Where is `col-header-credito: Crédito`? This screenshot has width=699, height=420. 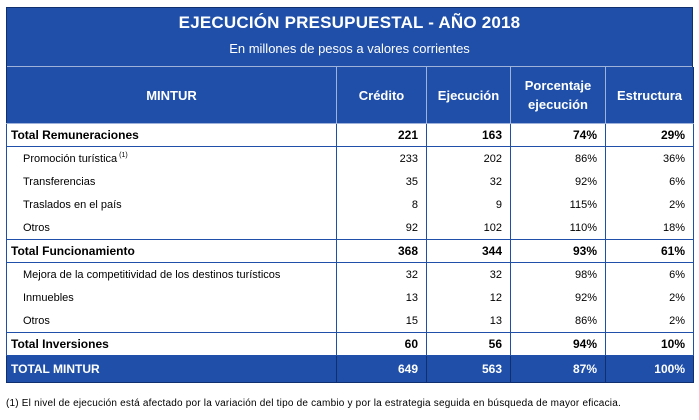
col-header-credito: Crédito is located at coordinates (381, 95).